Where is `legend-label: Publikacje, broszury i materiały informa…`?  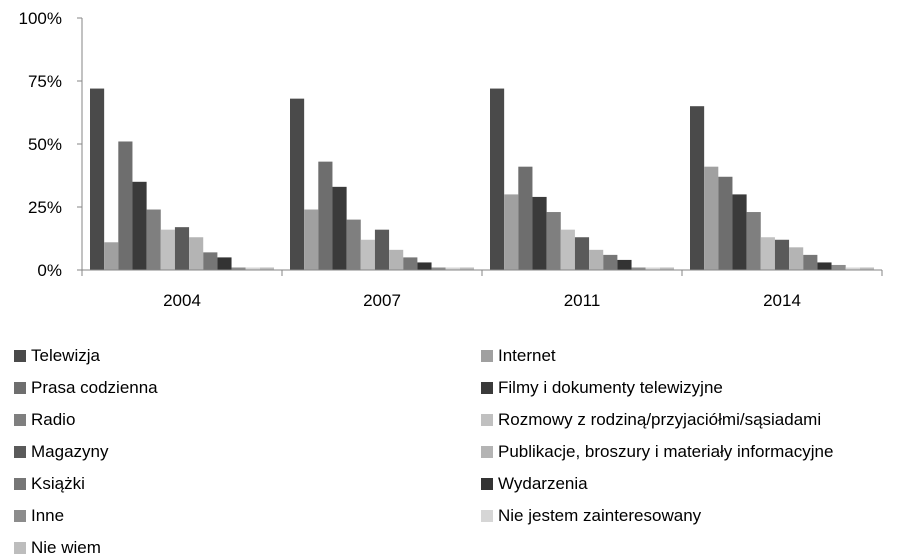
legend-label: Publikacje, broszury i materiały informa… is located at coordinates (666, 451).